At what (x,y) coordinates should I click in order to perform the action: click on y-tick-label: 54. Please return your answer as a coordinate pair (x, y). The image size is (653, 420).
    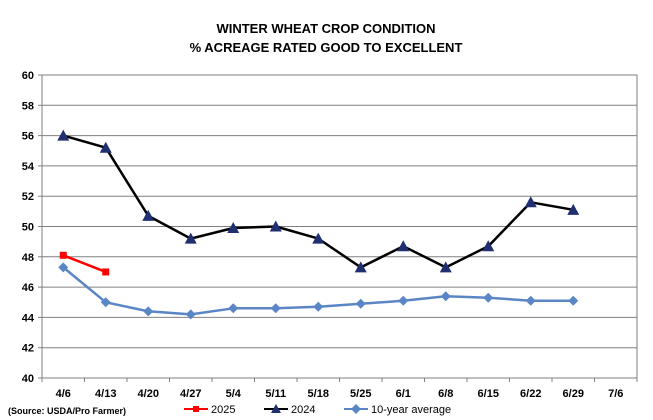
    Looking at the image, I should click on (28, 167).